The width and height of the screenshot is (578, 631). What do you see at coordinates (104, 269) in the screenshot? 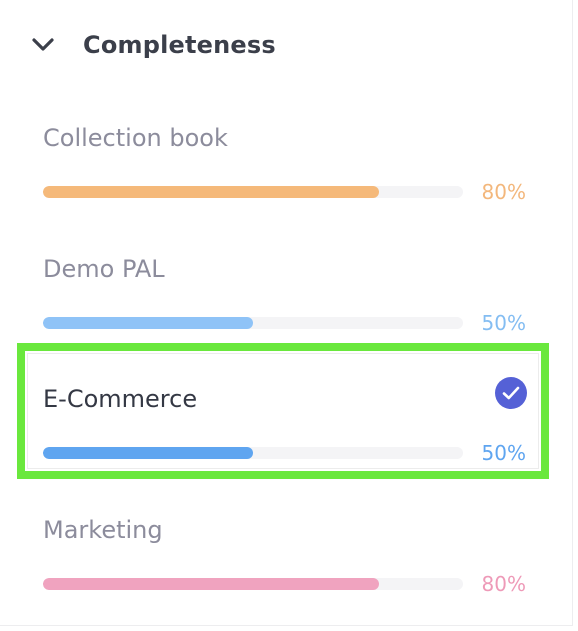
I see `item-label: Demo PAL` at bounding box center [104, 269].